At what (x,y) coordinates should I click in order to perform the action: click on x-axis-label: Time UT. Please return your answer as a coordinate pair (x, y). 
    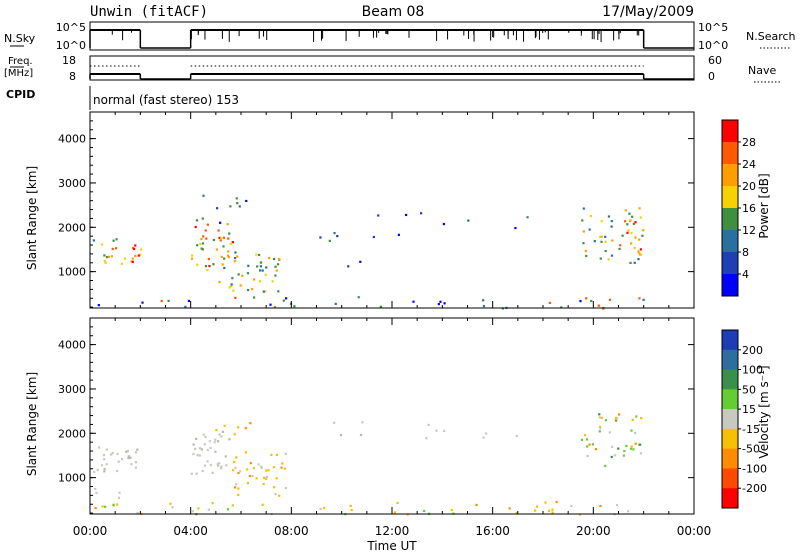
    Looking at the image, I should click on (391, 546).